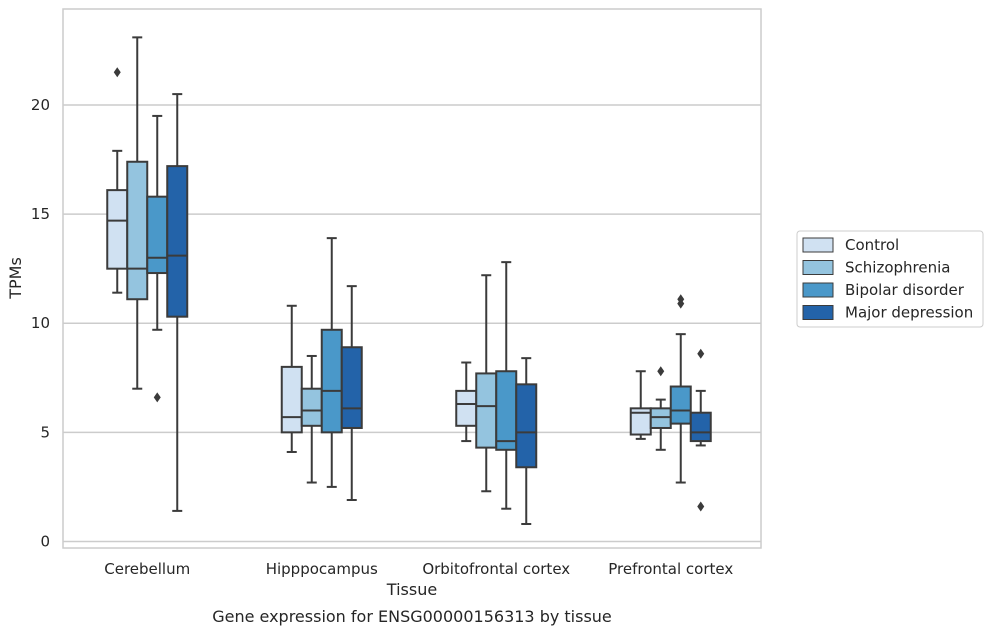 The image size is (993, 634). What do you see at coordinates (496, 569) in the screenshot?
I see `x-tick-label: Orbitofrontal cortex` at bounding box center [496, 569].